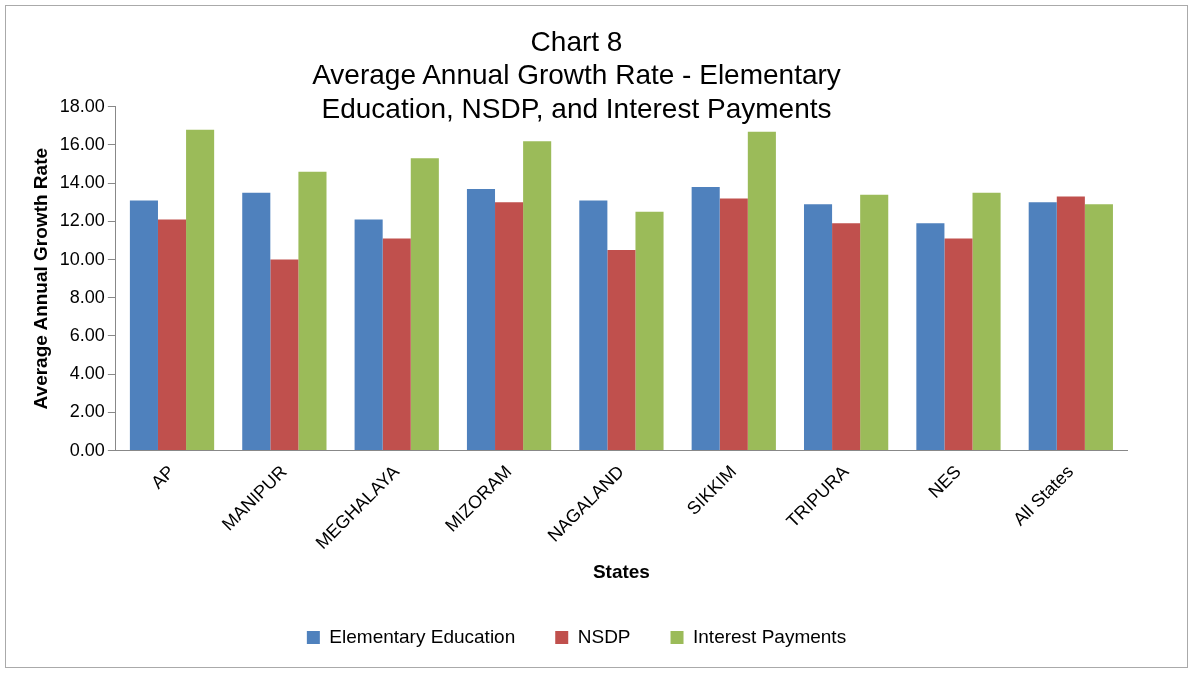 The width and height of the screenshot is (1193, 673). Describe the element at coordinates (87, 373) in the screenshot. I see `y-tick-label: 4.00` at that location.